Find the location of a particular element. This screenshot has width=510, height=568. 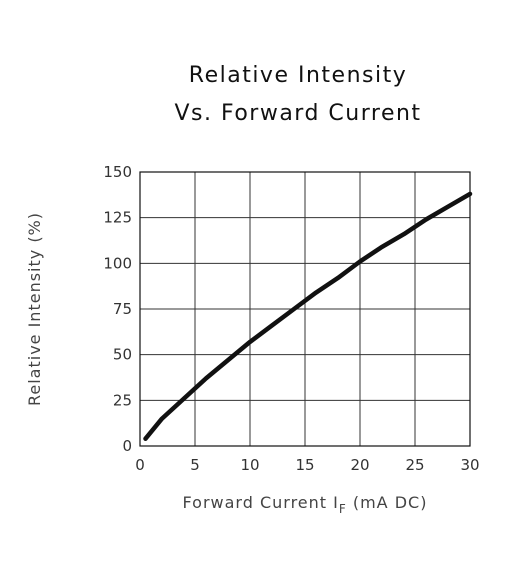

y-tick-label: 150 is located at coordinates (117, 172).